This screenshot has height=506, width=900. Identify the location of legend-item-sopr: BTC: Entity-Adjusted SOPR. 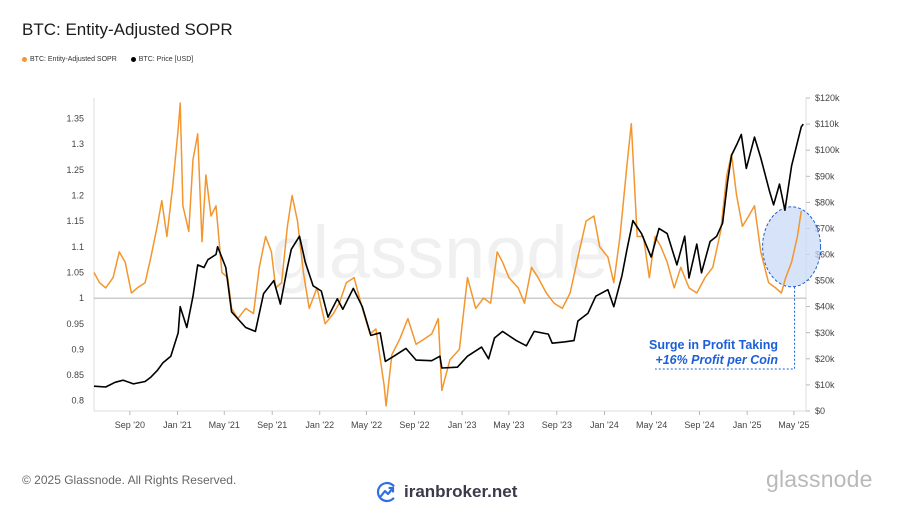
(69, 59).